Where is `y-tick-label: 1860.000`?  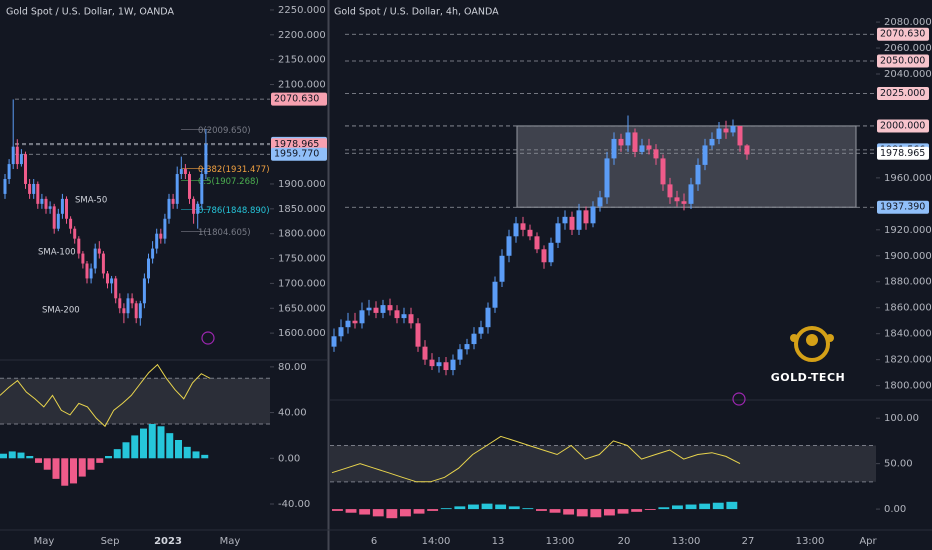 y-tick-label: 1860.000 is located at coordinates (908, 308).